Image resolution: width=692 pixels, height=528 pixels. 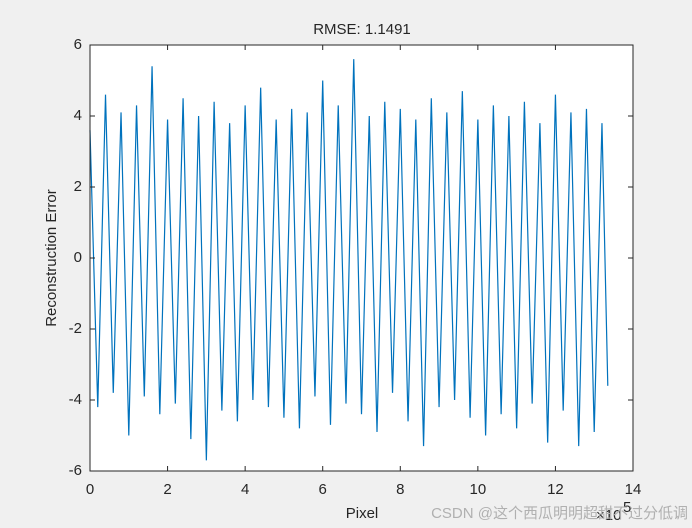 I want to click on y-tick-label: -6, so click(x=75, y=470).